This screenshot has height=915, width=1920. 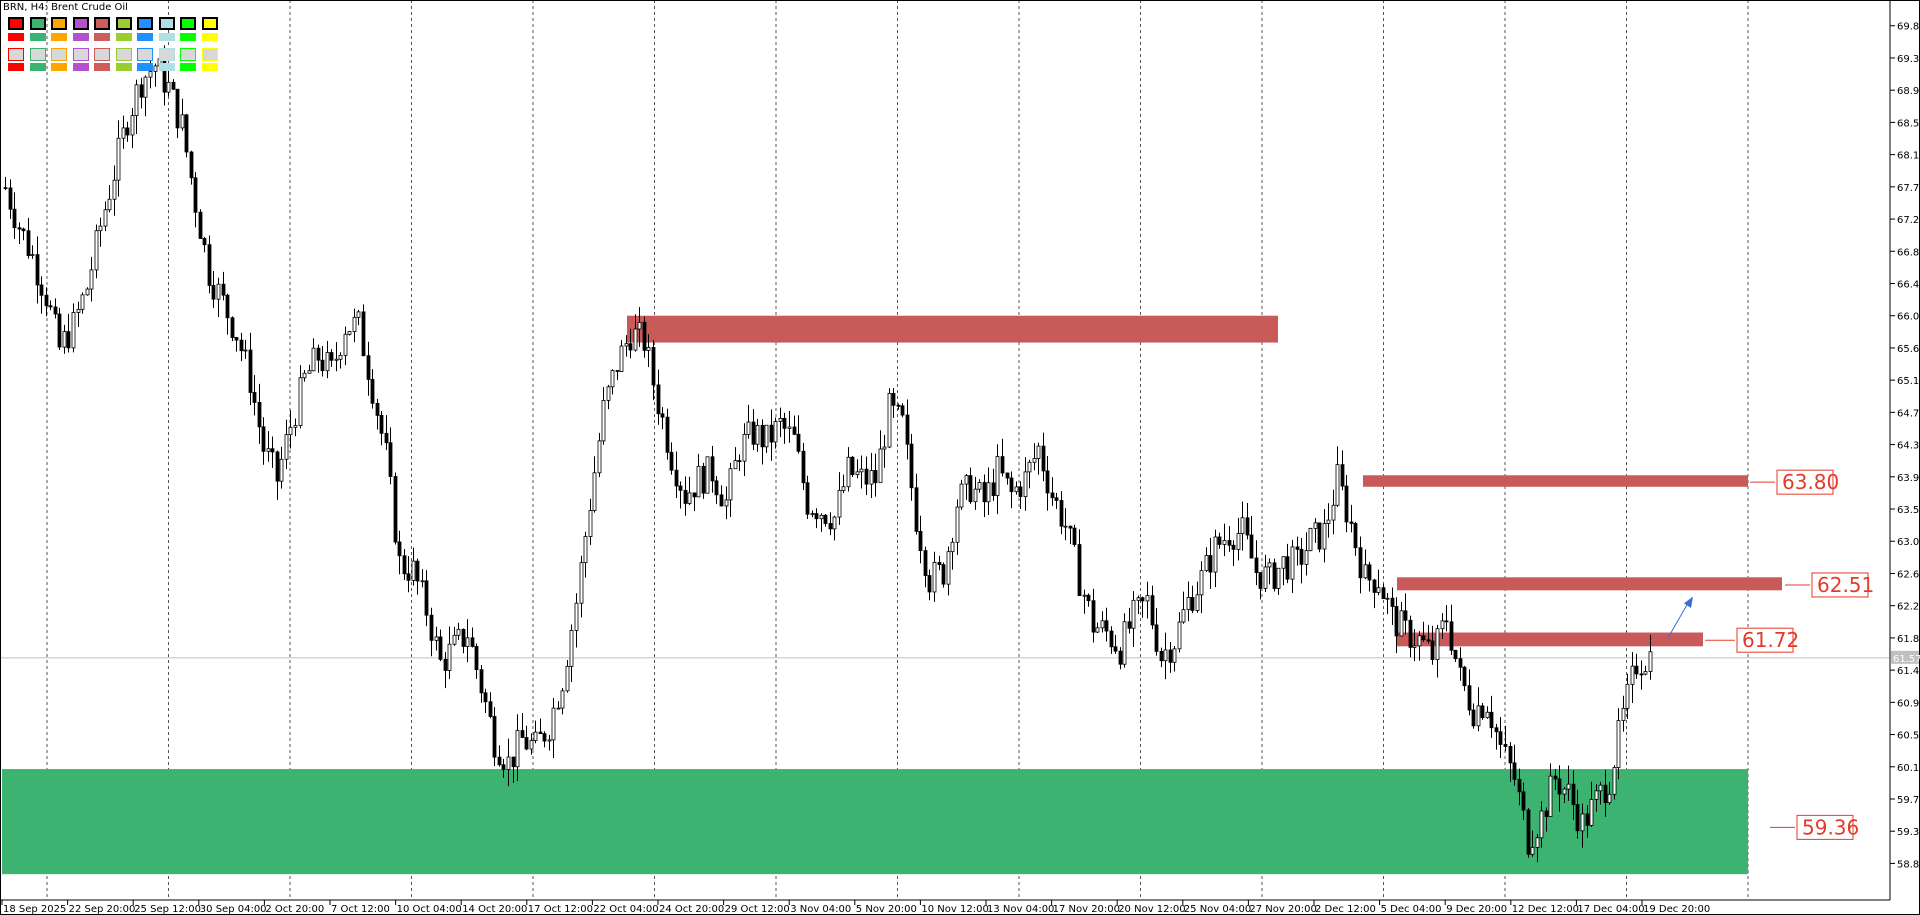 What do you see at coordinates (875, 822) in the screenshot?
I see `support-zone` at bounding box center [875, 822].